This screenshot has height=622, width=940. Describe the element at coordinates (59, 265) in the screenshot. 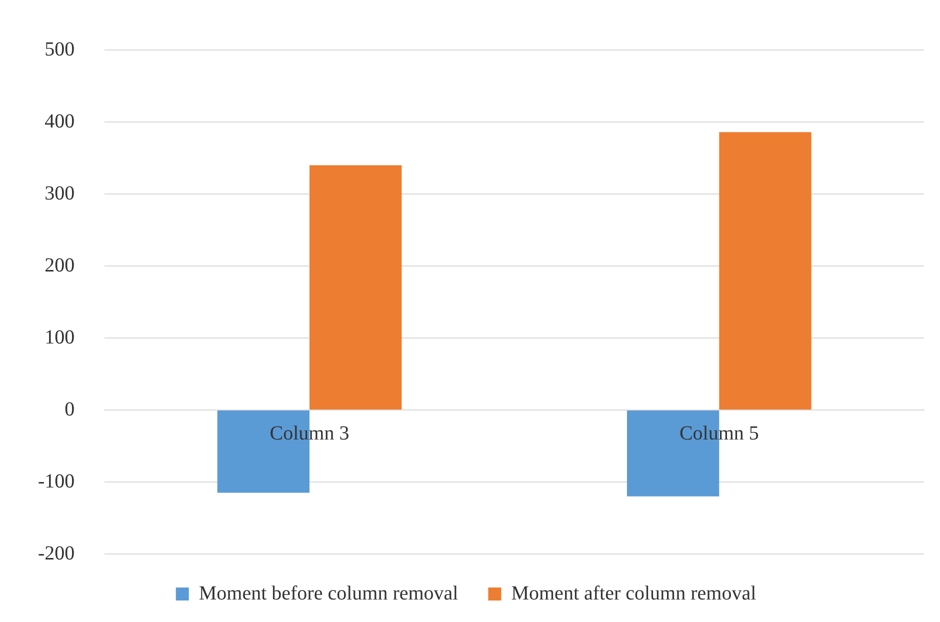

I see `y-tick-label: 200` at that location.